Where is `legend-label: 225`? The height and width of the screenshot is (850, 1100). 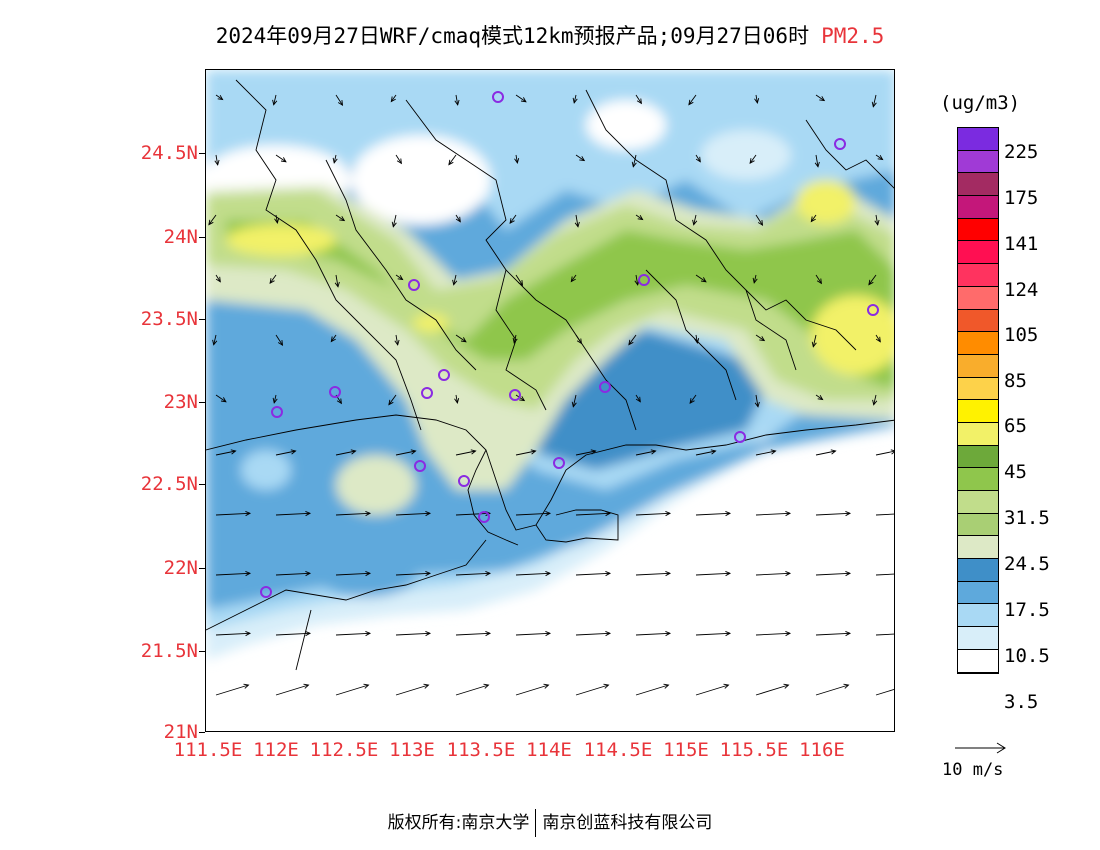
legend-label: 225 is located at coordinates (1021, 152).